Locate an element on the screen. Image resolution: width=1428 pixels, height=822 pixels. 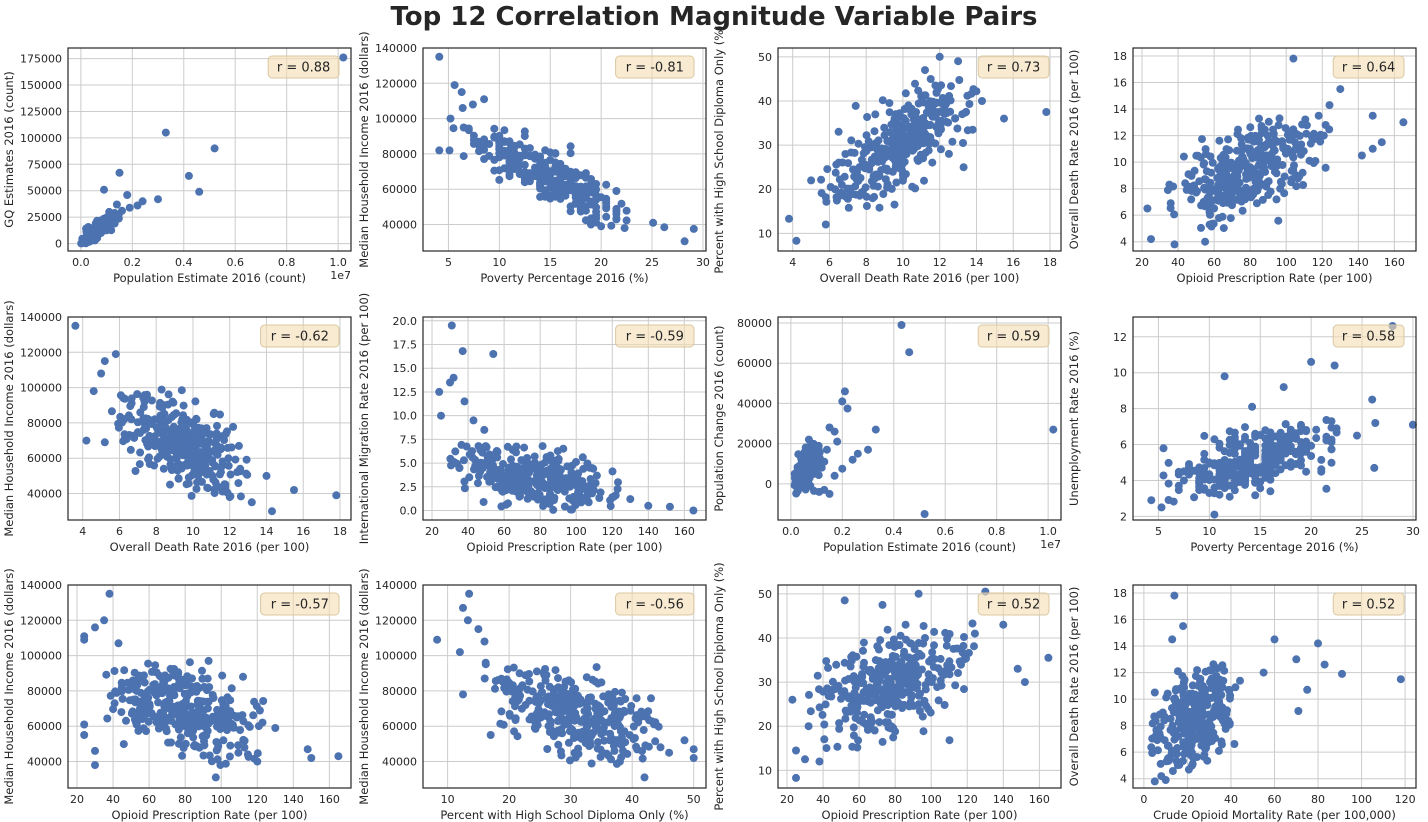
x-tick-label: 30 is located at coordinates (703, 262).